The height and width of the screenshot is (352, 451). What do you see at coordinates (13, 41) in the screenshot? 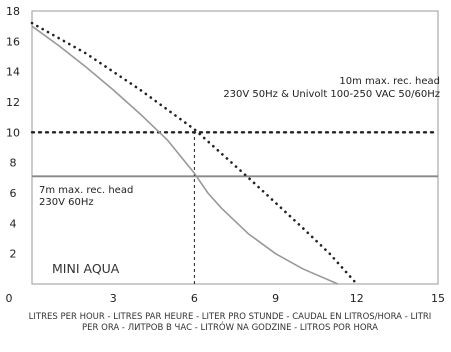
I see `y-tick-16: 16` at bounding box center [13, 41].